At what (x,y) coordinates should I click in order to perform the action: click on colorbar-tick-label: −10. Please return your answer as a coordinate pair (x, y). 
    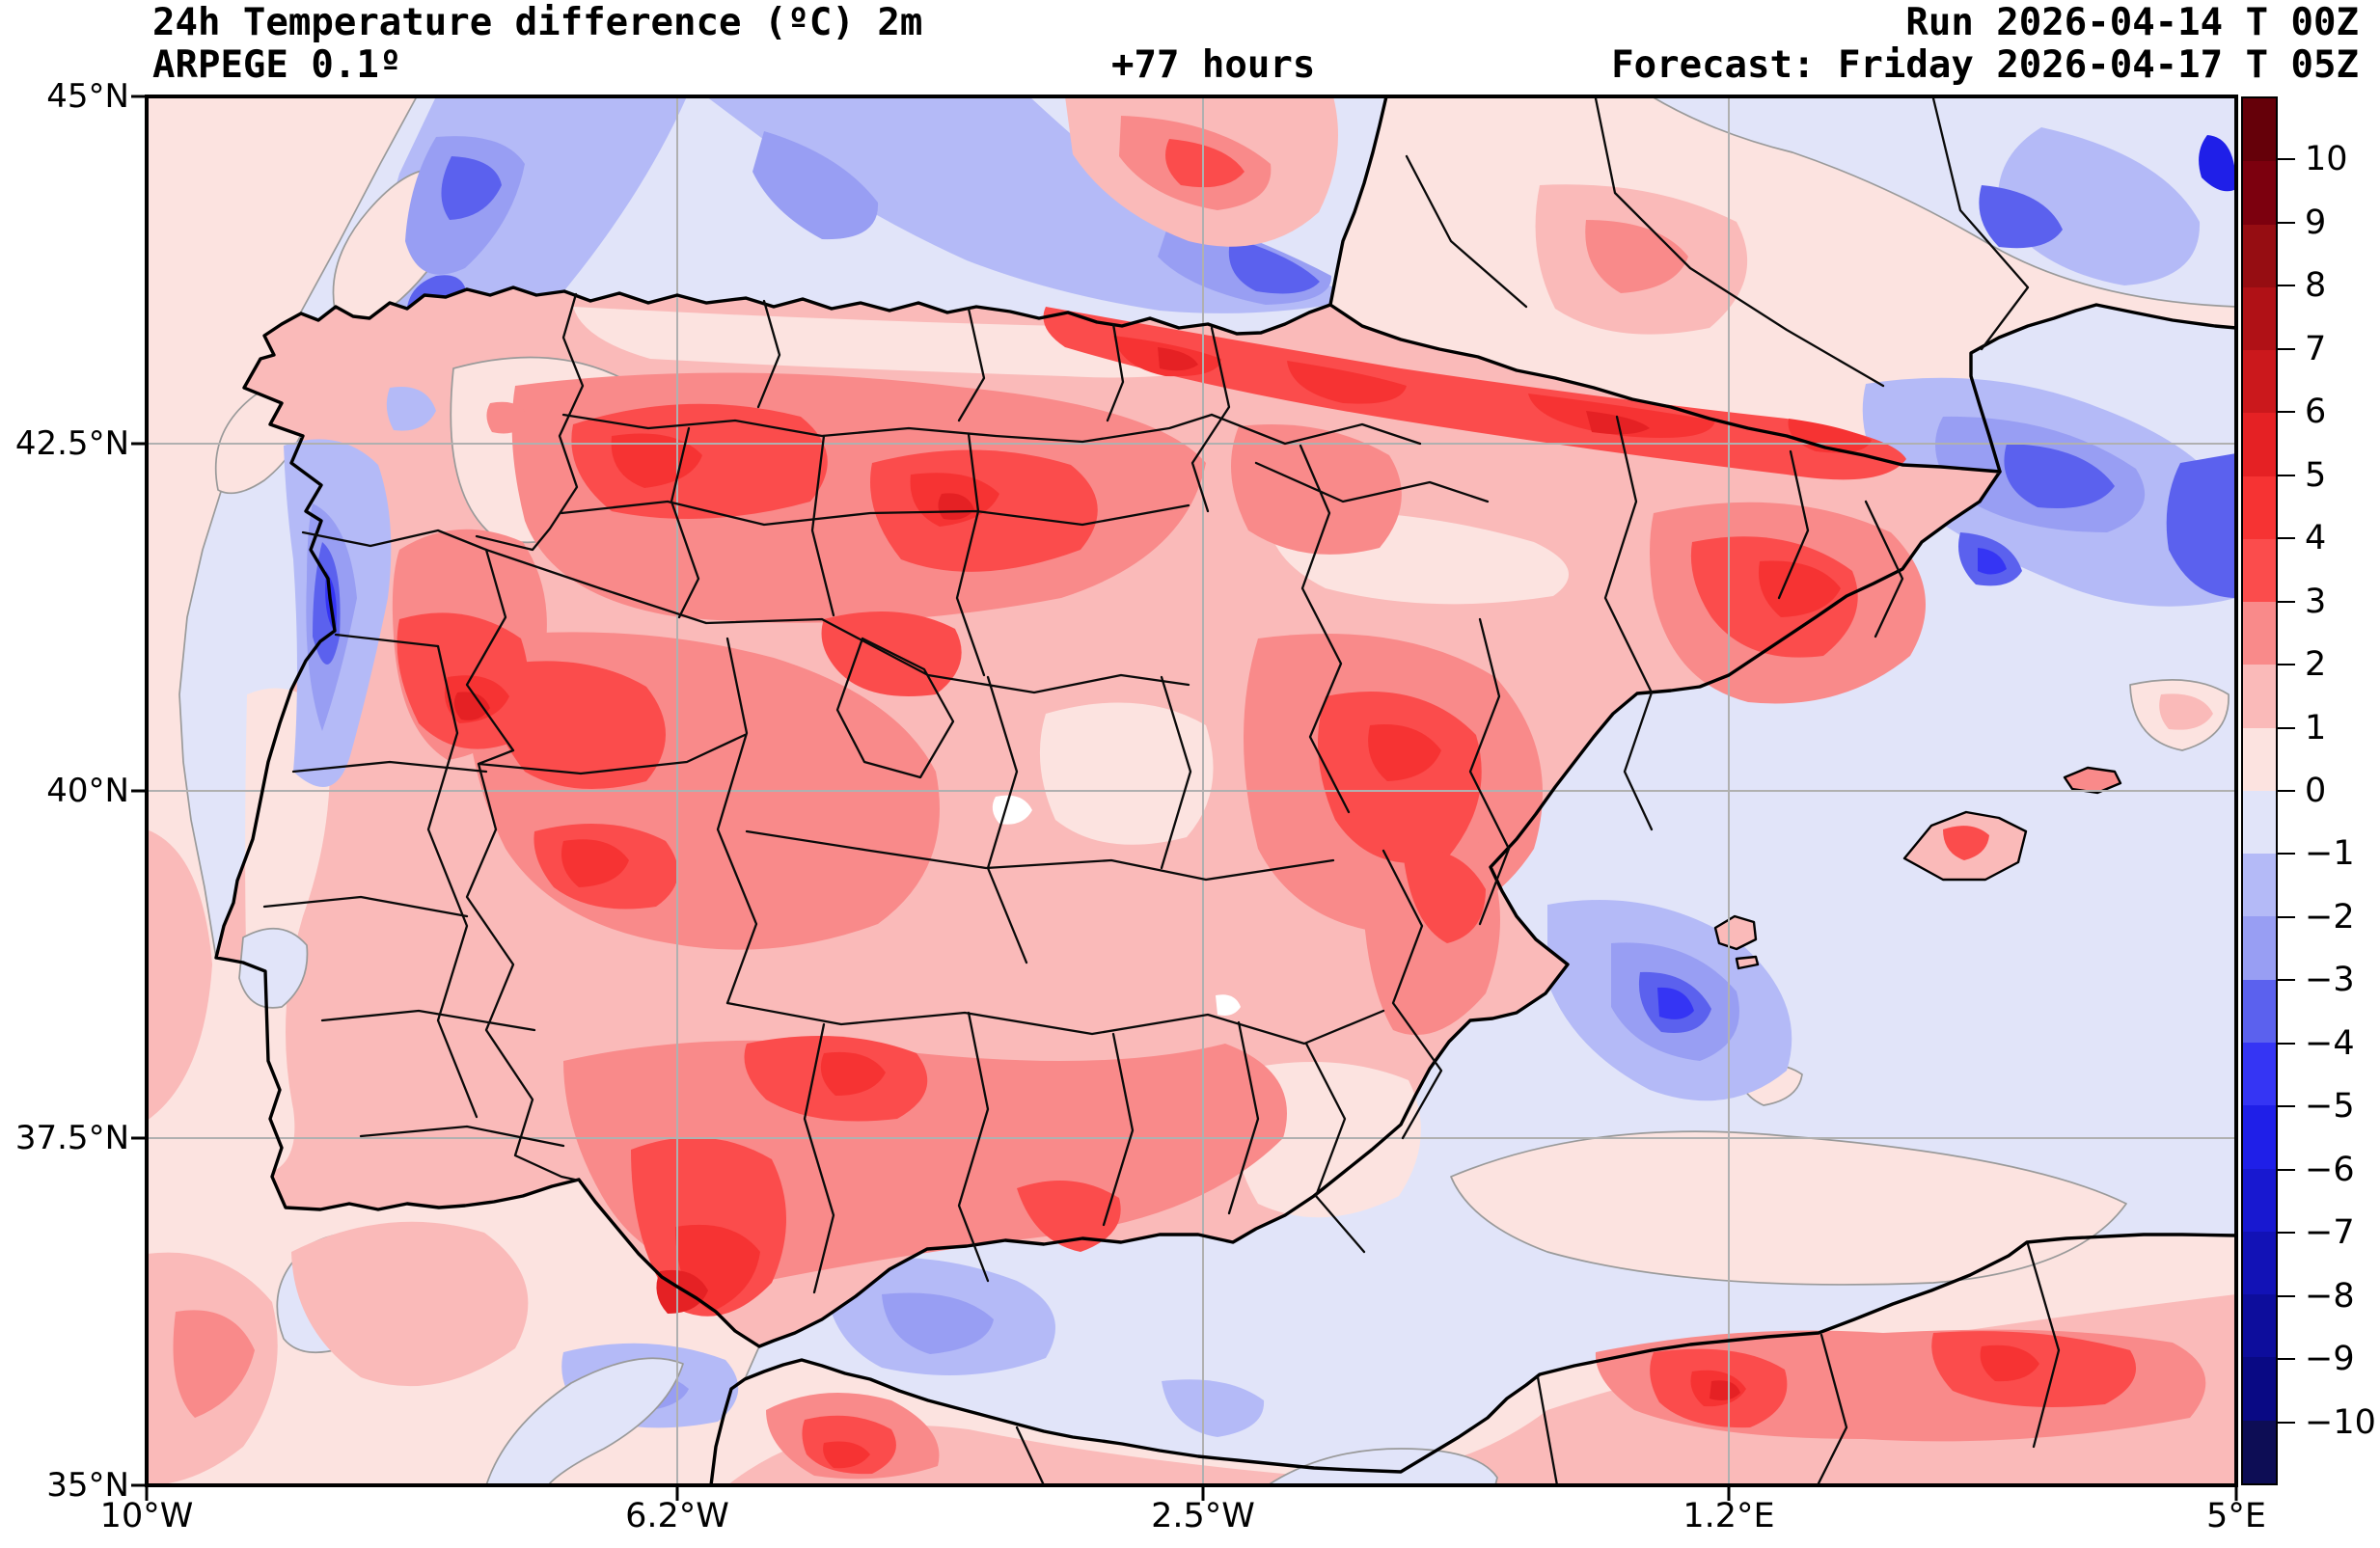
    Looking at the image, I should click on (2341, 1422).